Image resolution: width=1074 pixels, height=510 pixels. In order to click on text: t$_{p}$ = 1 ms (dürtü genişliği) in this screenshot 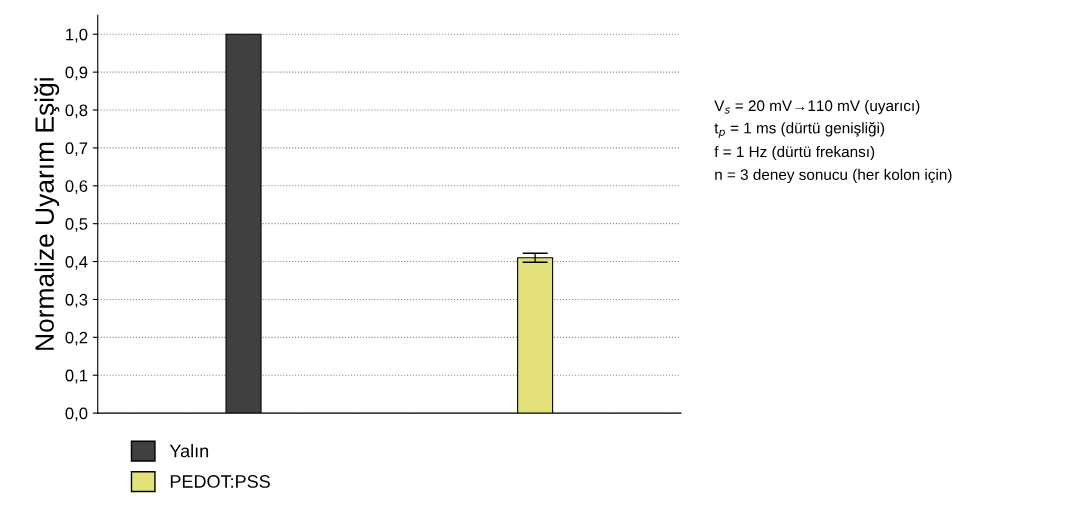, I will do `click(799, 130)`.